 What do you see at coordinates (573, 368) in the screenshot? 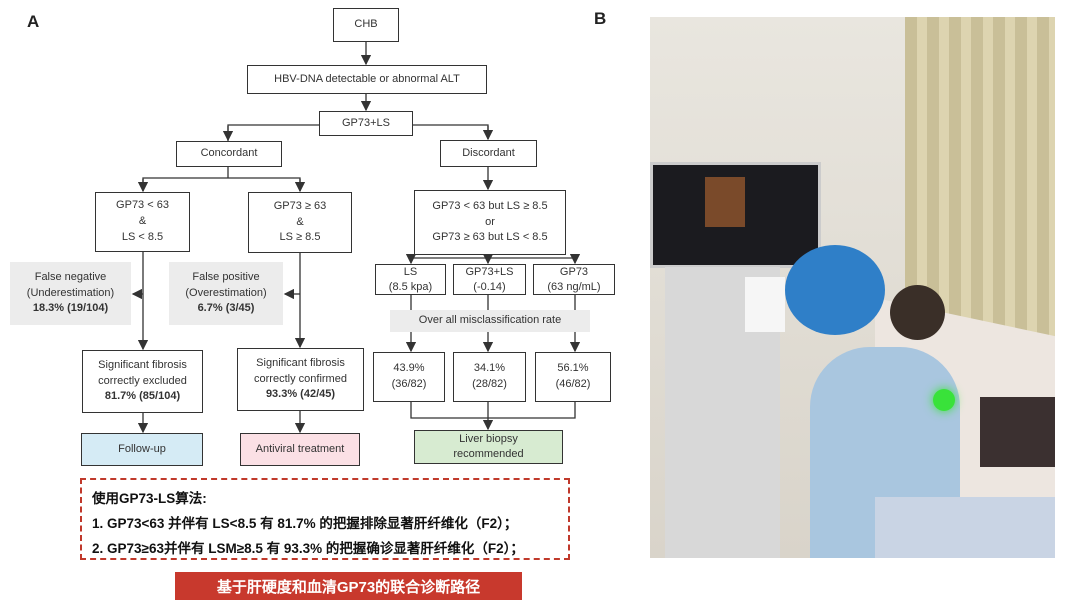
I see `text: 56.1%` at bounding box center [573, 368].